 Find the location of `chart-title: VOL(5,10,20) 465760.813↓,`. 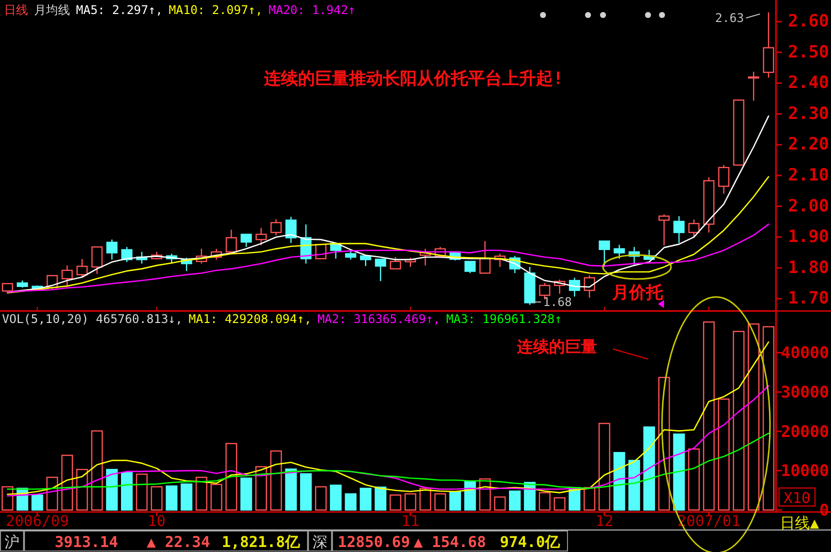

chart-title: VOL(5,10,20) 465760.813↓, is located at coordinates (92, 319).